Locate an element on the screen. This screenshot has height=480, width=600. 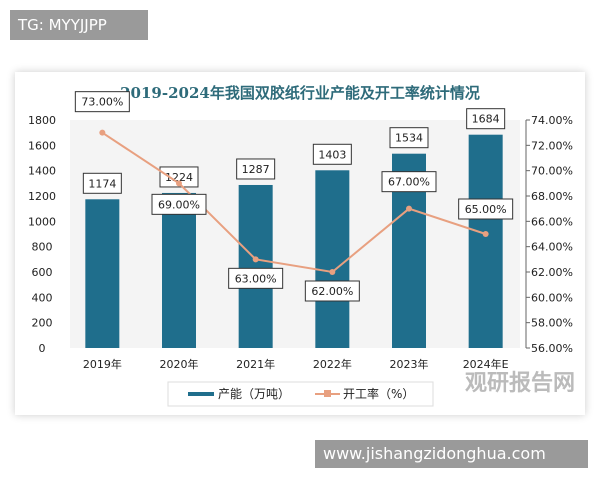
chart-title: 2019-2024年我国双胶纸行业产能及开工率统计情况 is located at coordinates (300, 93).